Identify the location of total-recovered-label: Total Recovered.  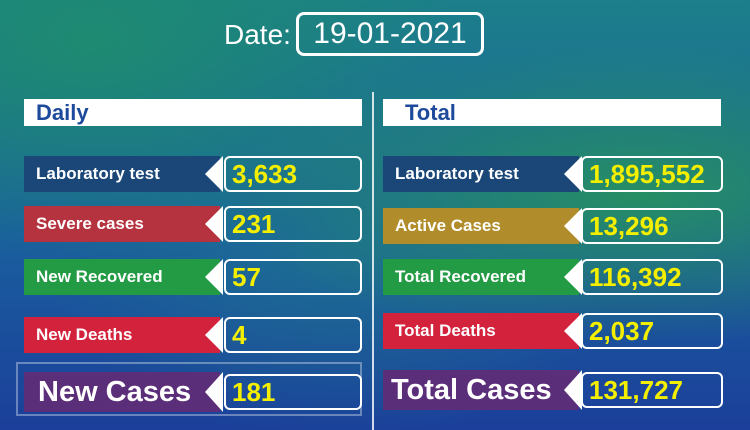
(481, 277).